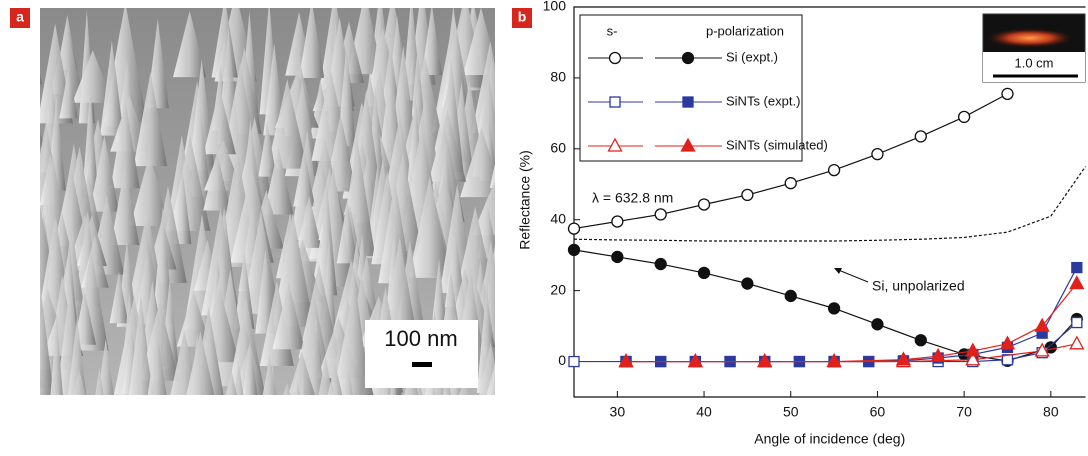 The width and height of the screenshot is (1088, 456). Describe the element at coordinates (964, 412) in the screenshot. I see `x-tick-label: 70` at that location.